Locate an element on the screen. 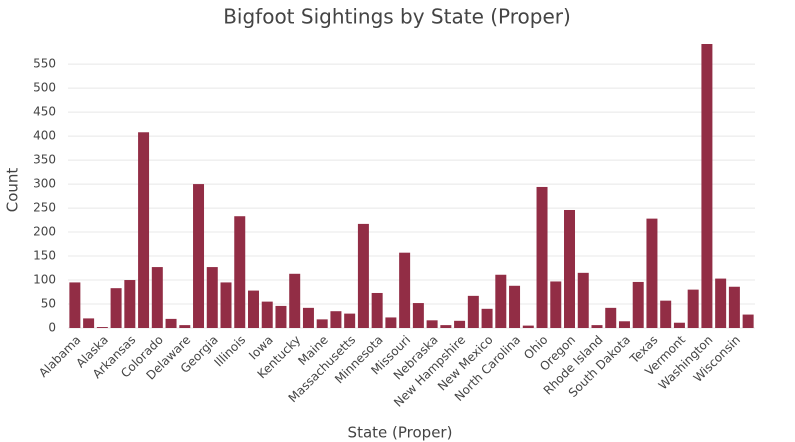 Image resolution: width=795 pixels, height=442 pixels. y-tick-label: 350 is located at coordinates (44, 160).